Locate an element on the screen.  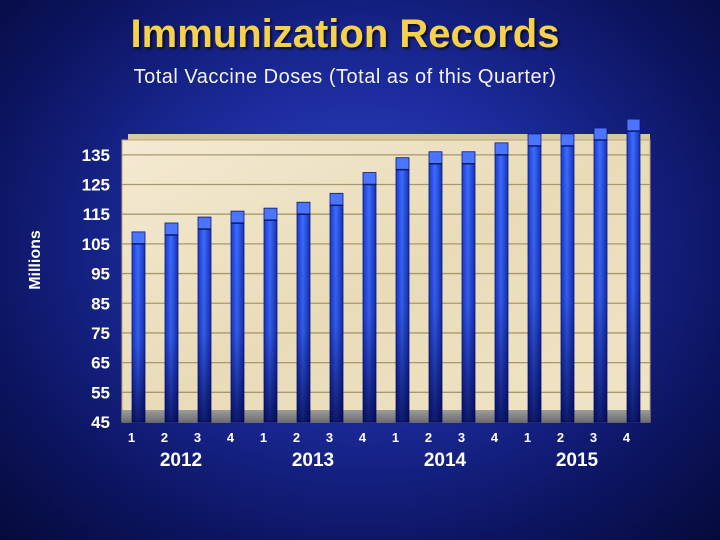
year-group-label: 2014 is located at coordinates (445, 460).